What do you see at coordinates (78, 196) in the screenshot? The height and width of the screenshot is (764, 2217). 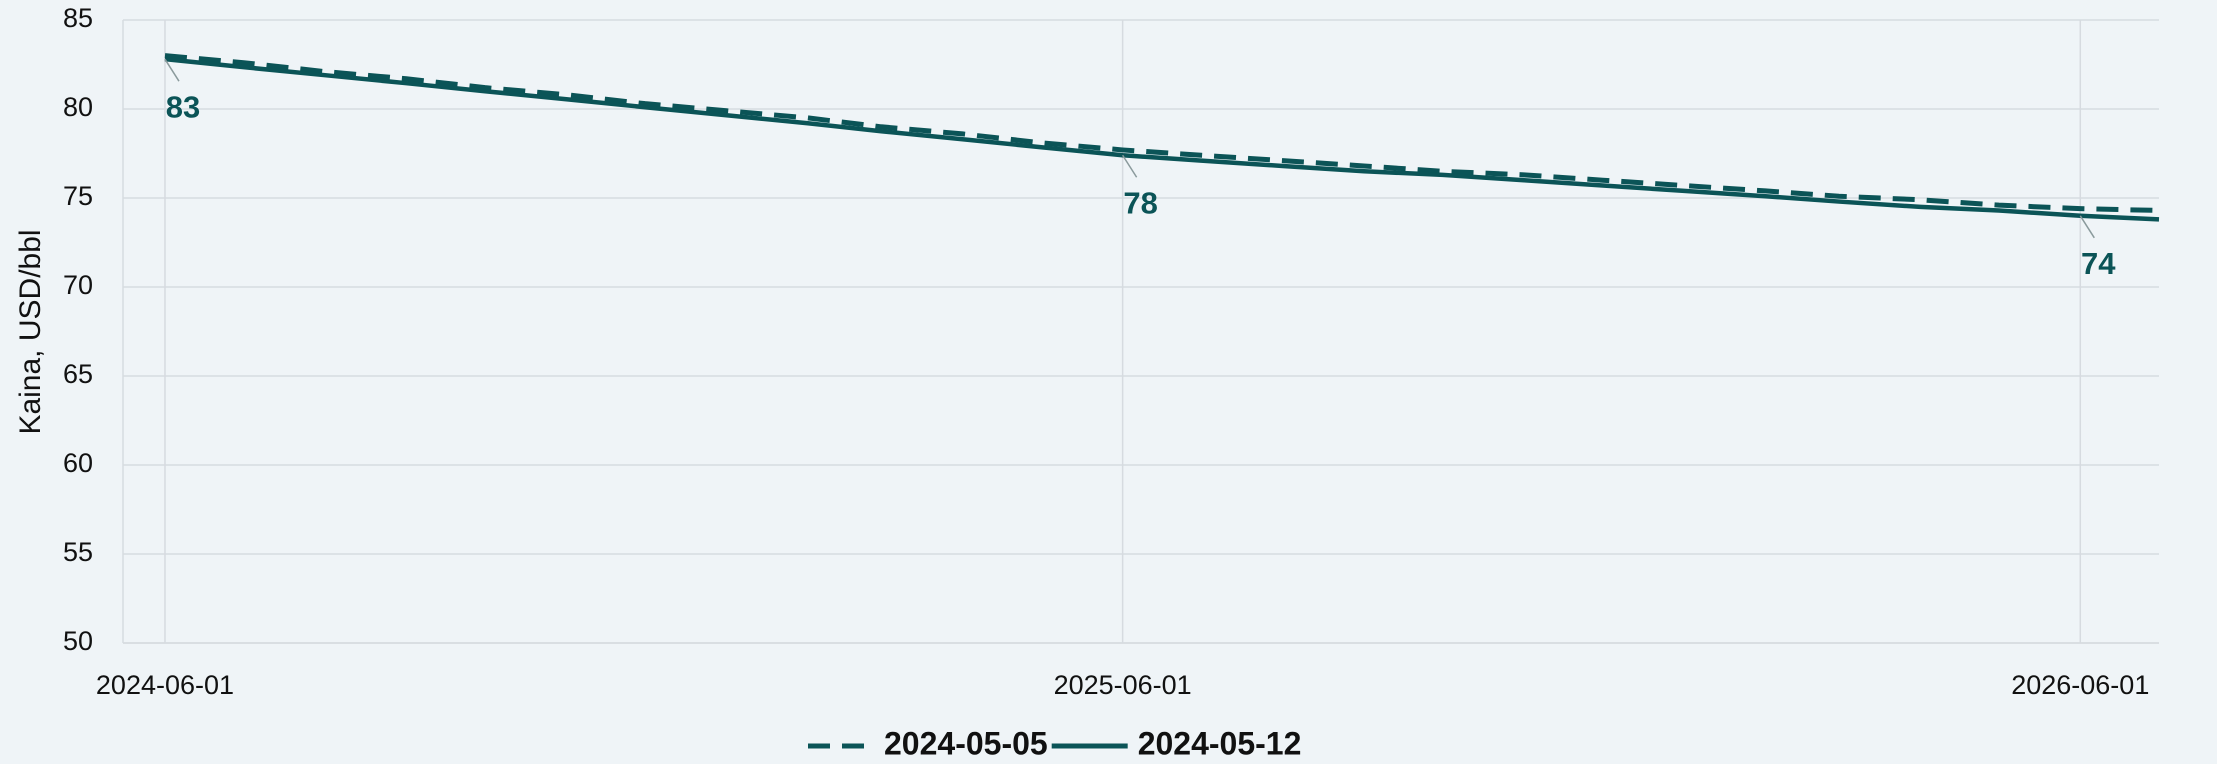 I see `y-tick-label: 75` at bounding box center [78, 196].